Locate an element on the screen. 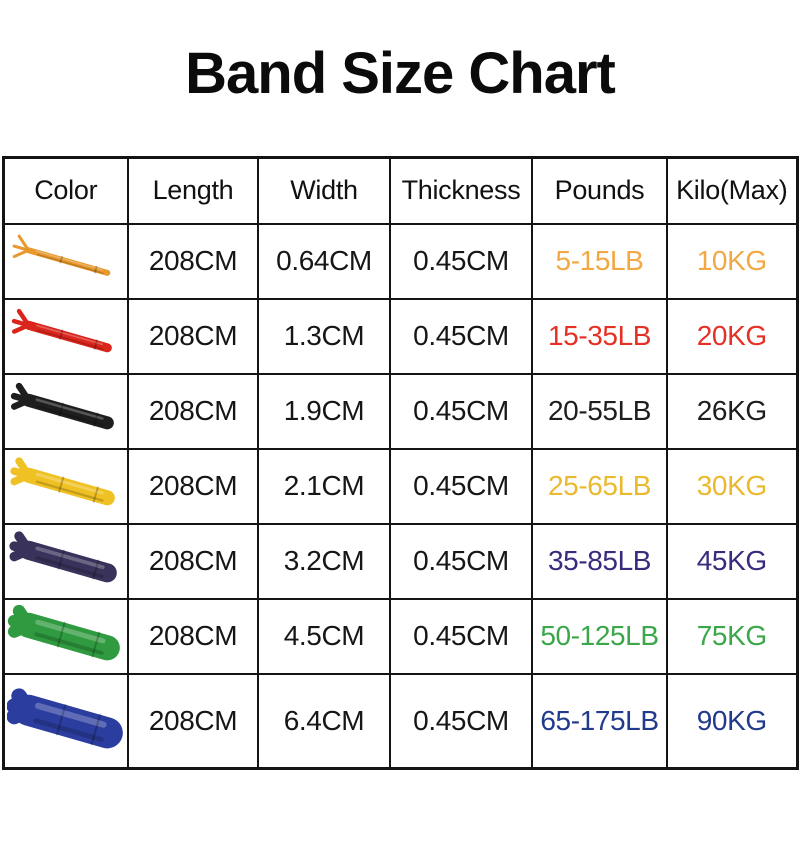 The height and width of the screenshot is (842, 800). table-row-purple: 208CM 3.2CM 0.45CM 35-85LB 45KG is located at coordinates (400, 561).